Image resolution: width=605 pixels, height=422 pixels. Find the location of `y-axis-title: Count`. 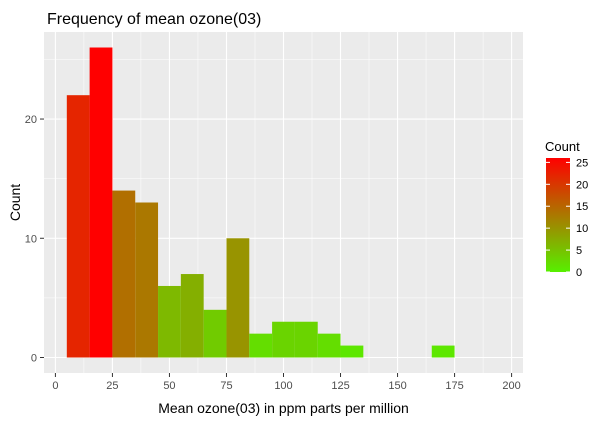

y-axis-title: Count is located at coordinates (15, 202).